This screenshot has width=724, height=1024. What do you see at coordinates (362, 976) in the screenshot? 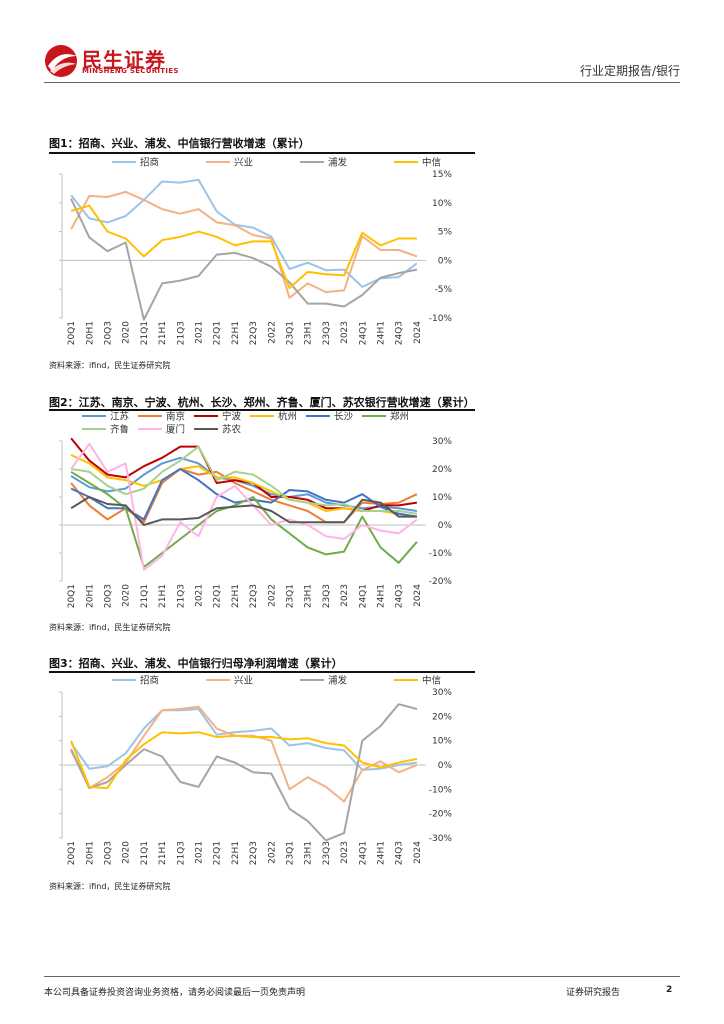
I see `footer-divider` at bounding box center [362, 976].